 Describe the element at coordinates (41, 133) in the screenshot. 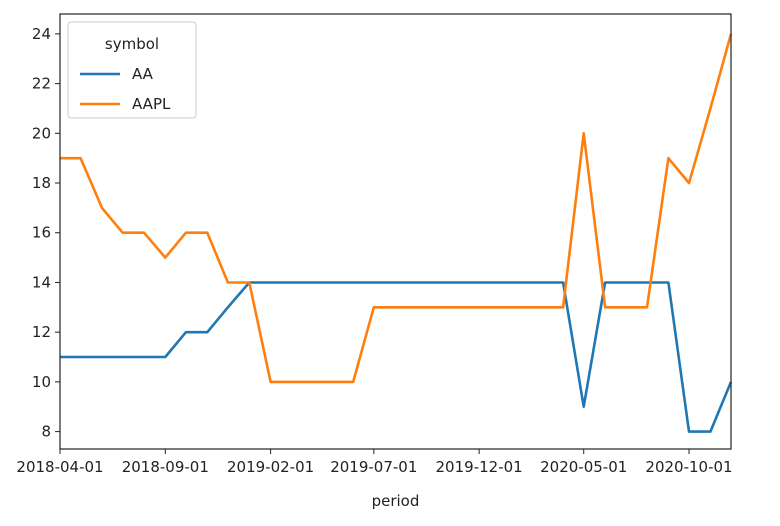

I see `y-tick-label: 20` at that location.